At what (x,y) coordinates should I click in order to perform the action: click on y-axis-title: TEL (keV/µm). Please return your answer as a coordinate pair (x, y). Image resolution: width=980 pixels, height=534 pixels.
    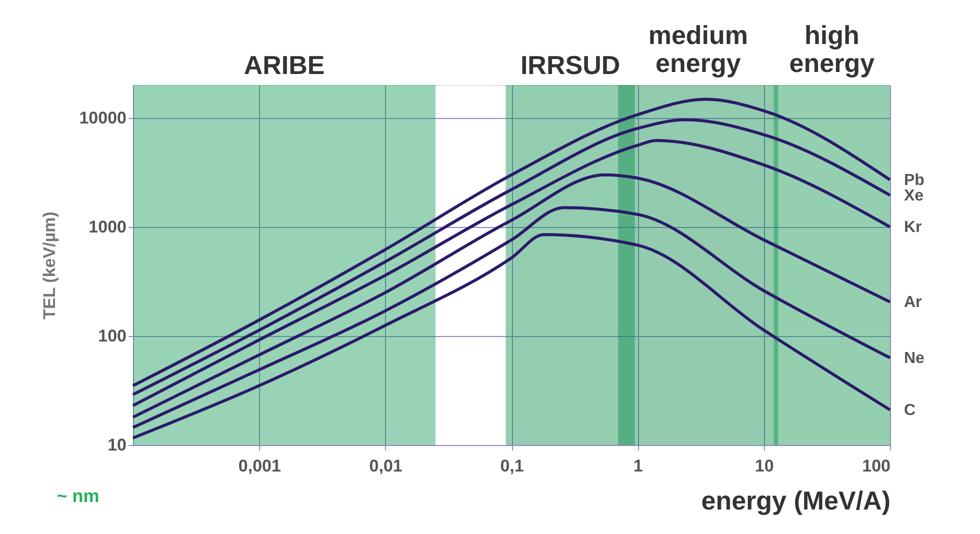
    Looking at the image, I should click on (50, 266).